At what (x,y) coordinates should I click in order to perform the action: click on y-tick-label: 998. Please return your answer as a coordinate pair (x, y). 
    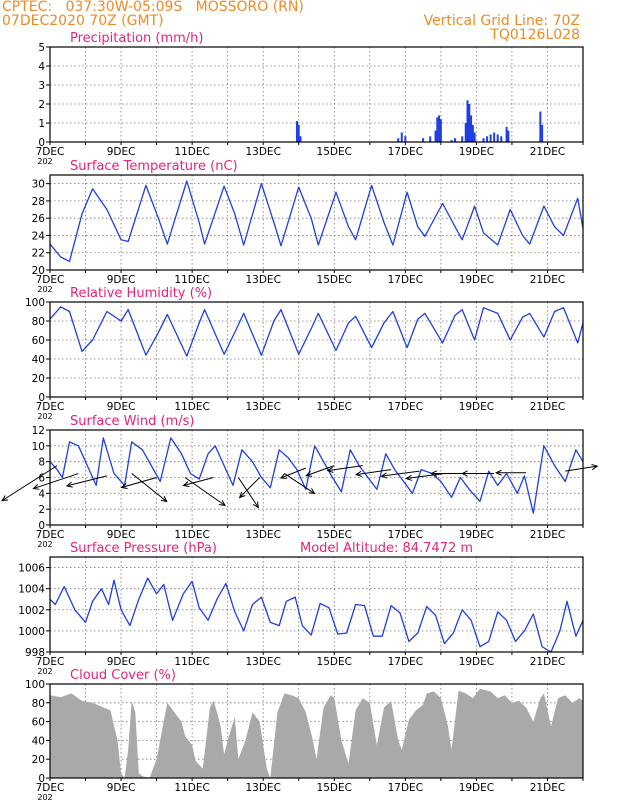
    Looking at the image, I should click on (35, 653).